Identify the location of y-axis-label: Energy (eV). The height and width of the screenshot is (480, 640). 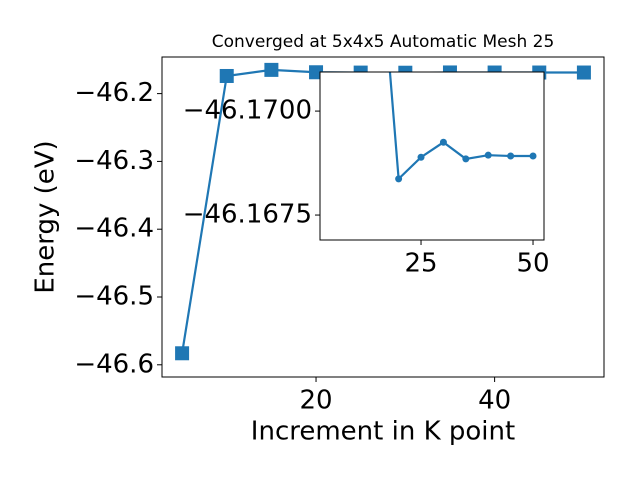
(46, 216).